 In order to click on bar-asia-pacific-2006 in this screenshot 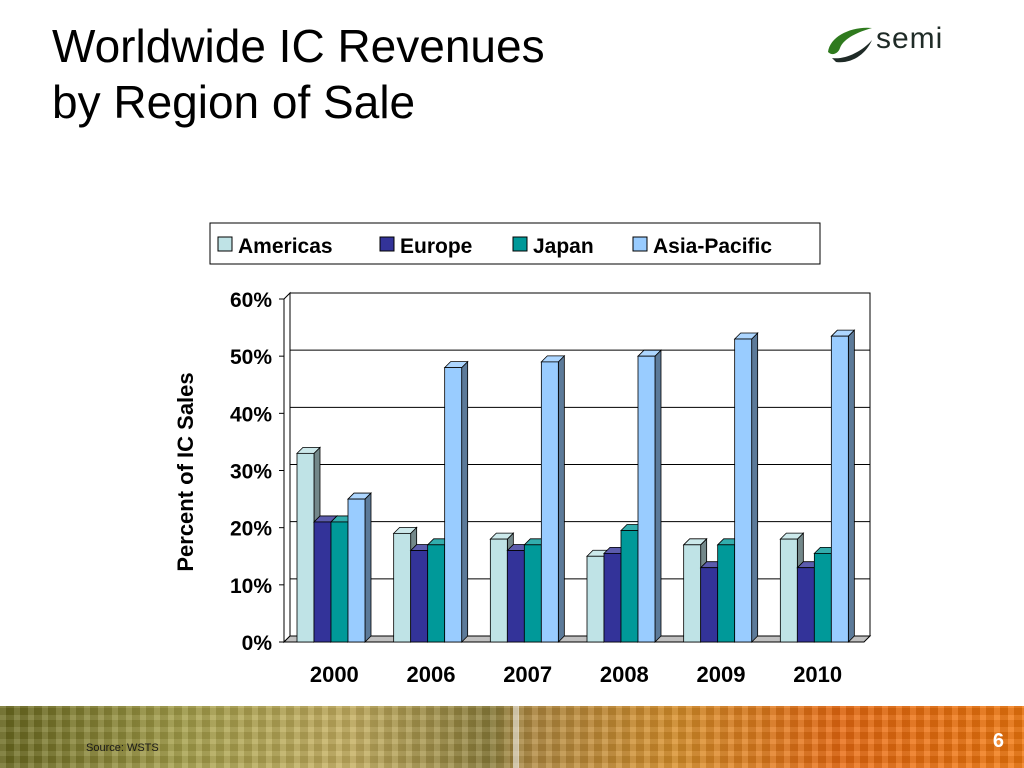, I will do `click(456, 501)`.